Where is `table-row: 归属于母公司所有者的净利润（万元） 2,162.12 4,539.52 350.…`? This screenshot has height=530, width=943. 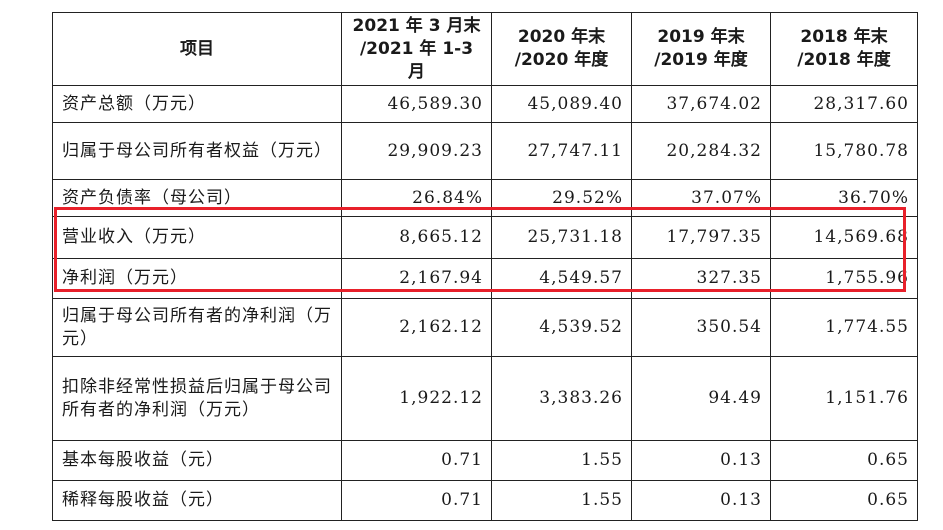
table-row: 归属于母公司所有者的净利润（万元） 2,162.12 4,539.52 350.… is located at coordinates (485, 327).